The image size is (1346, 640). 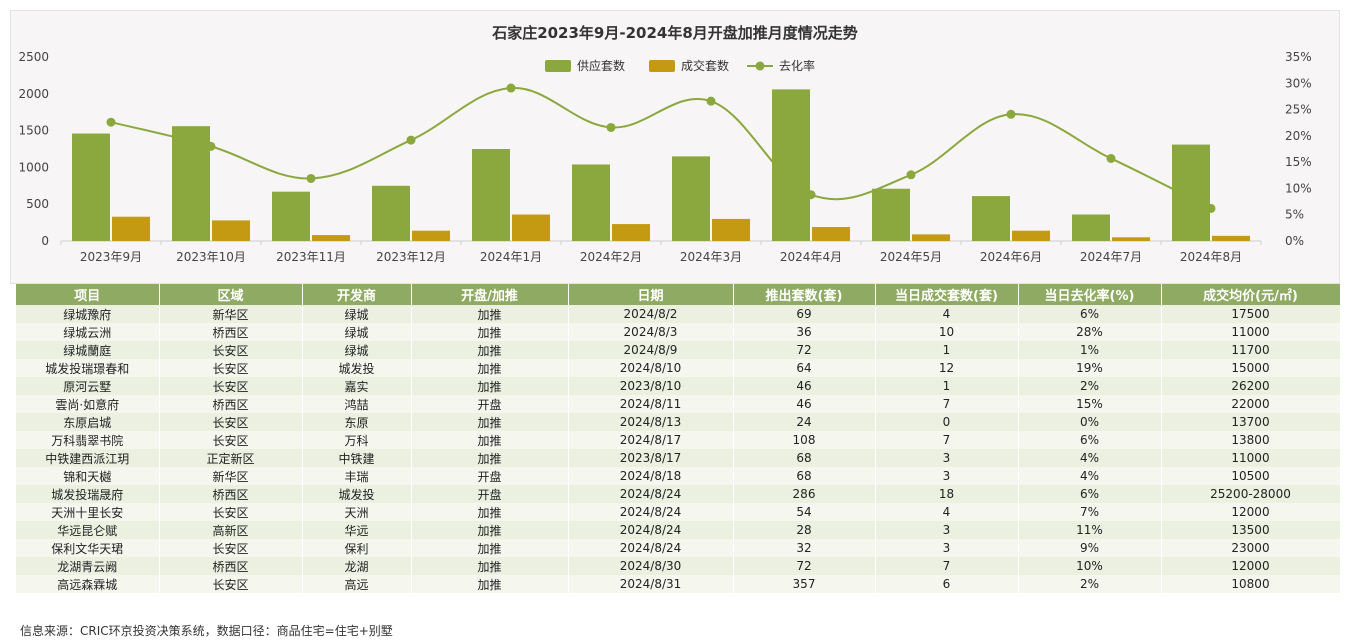 What do you see at coordinates (1251, 584) in the screenshot?
I see `table-cell: 10800` at bounding box center [1251, 584].